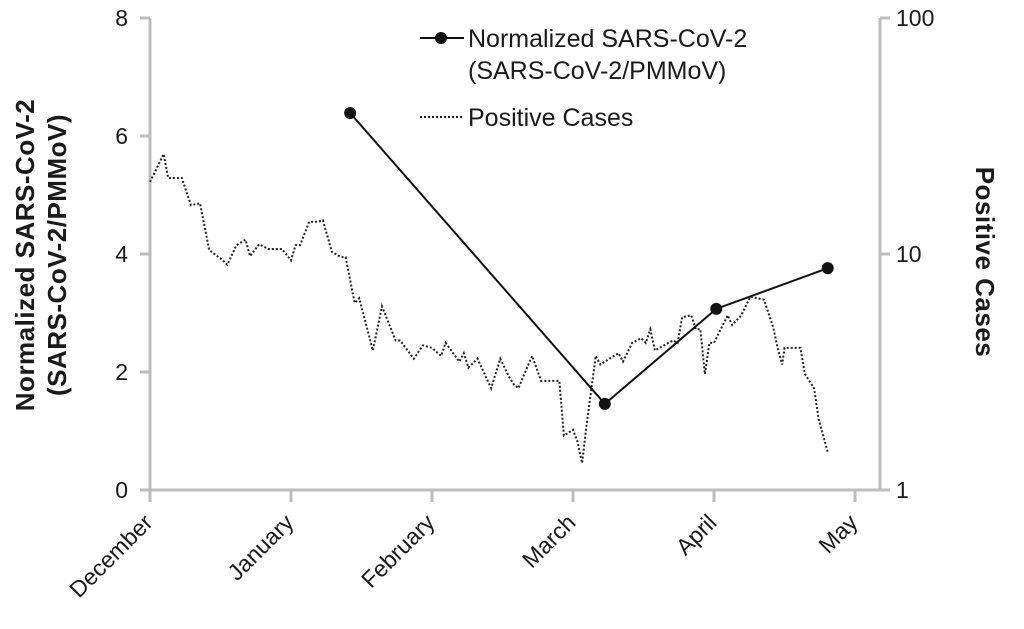 This screenshot has width=1024, height=629. What do you see at coordinates (441, 38) in the screenshot?
I see `legend-marker-normalized` at bounding box center [441, 38].